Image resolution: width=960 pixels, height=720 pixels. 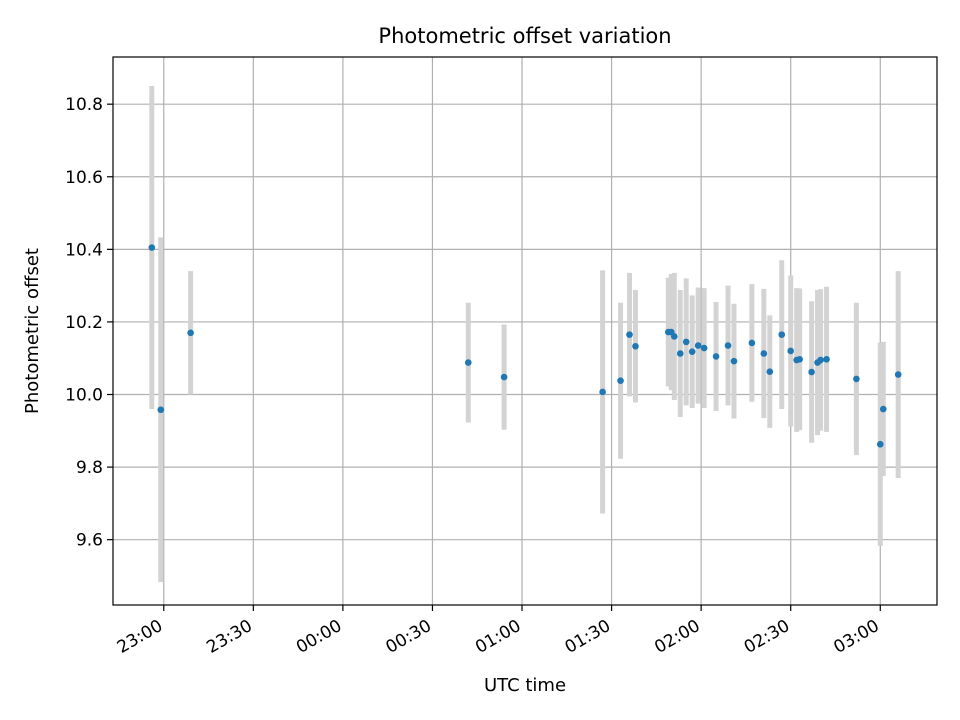 What do you see at coordinates (89, 468) in the screenshot?
I see `y-tick-label: 9.8` at bounding box center [89, 468].